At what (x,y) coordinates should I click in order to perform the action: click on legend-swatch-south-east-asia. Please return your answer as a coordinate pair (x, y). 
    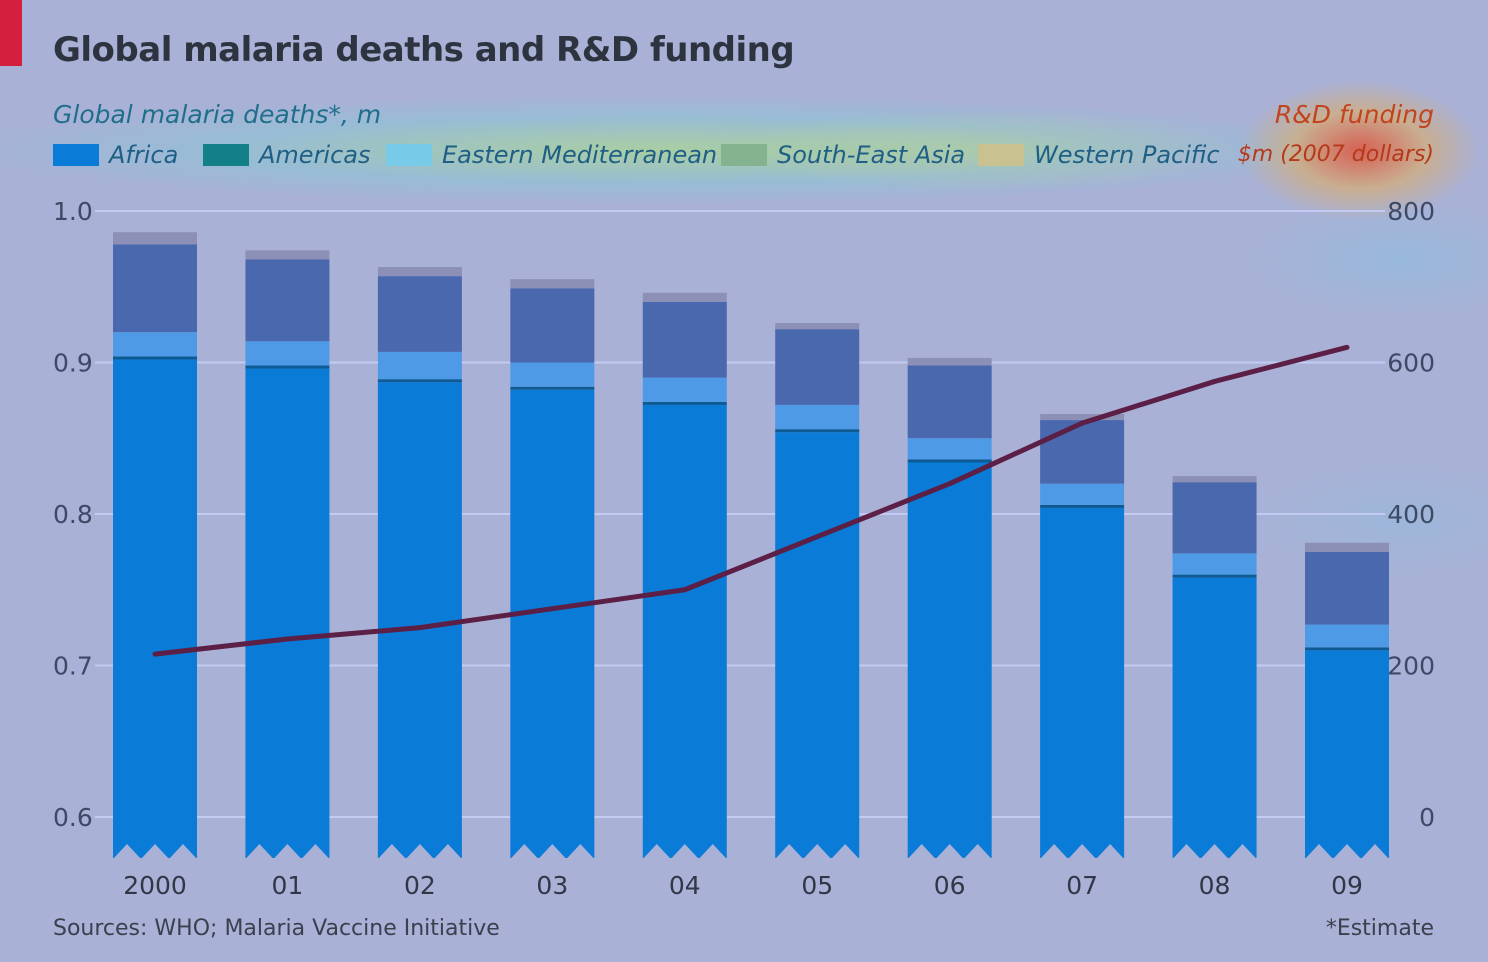
    Looking at the image, I should click on (744, 155).